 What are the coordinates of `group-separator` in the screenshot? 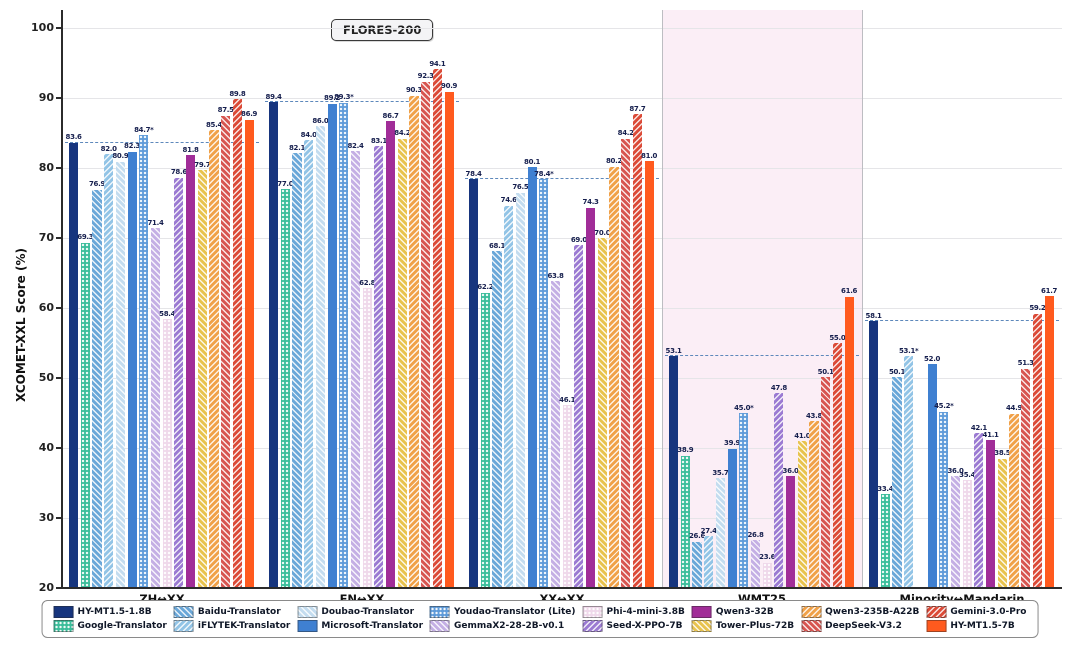 It's located at (662, 299).